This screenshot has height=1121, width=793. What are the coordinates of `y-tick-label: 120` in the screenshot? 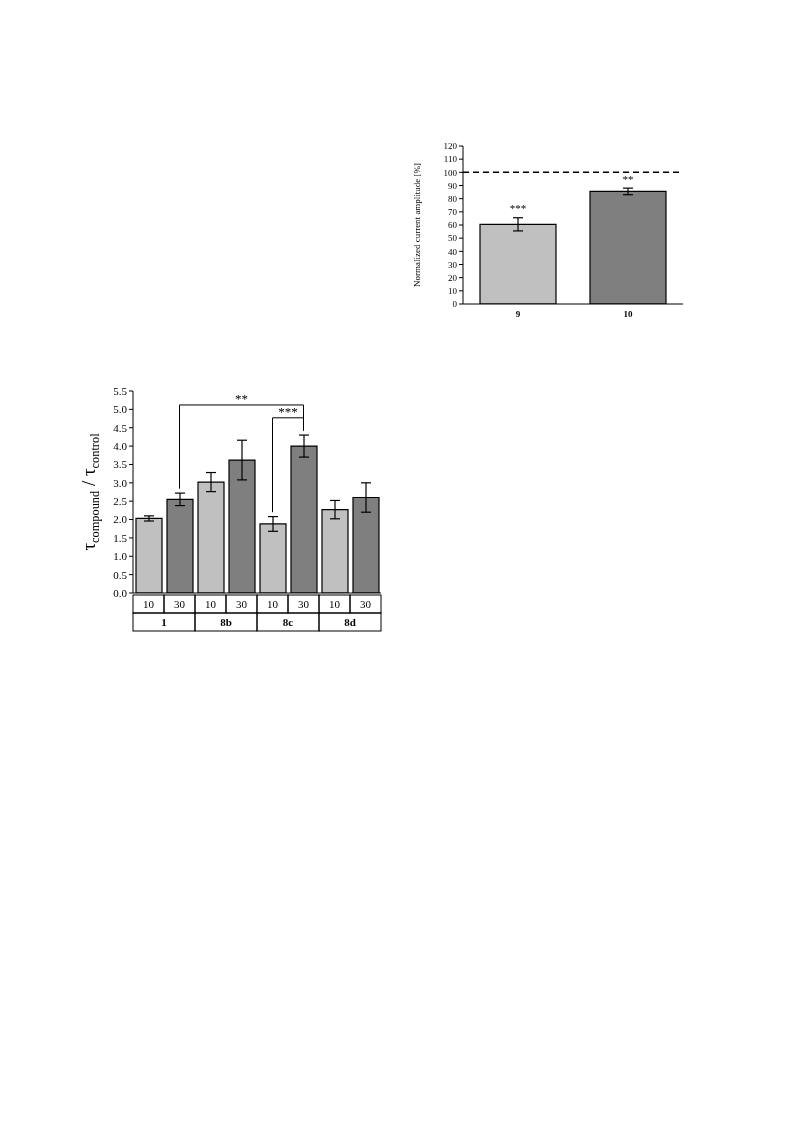 It's located at (450, 146).